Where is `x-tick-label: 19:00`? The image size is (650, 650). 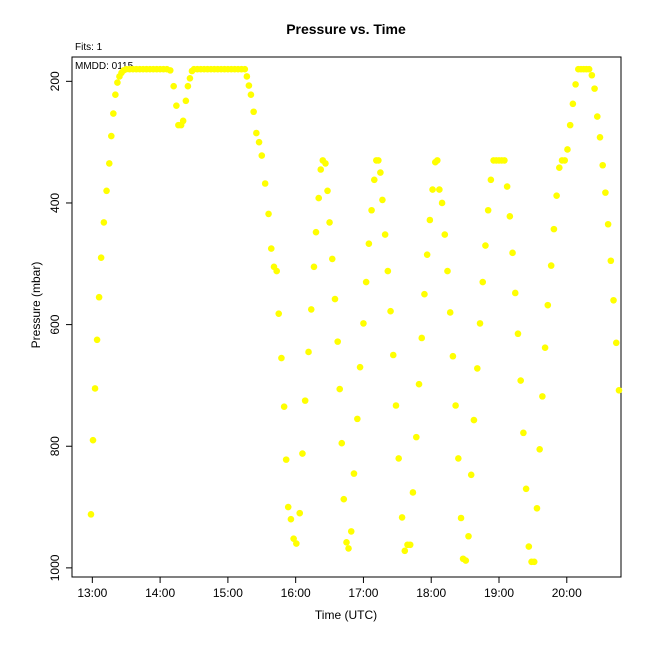
x-tick-label: 19:00 is located at coordinates (499, 593).